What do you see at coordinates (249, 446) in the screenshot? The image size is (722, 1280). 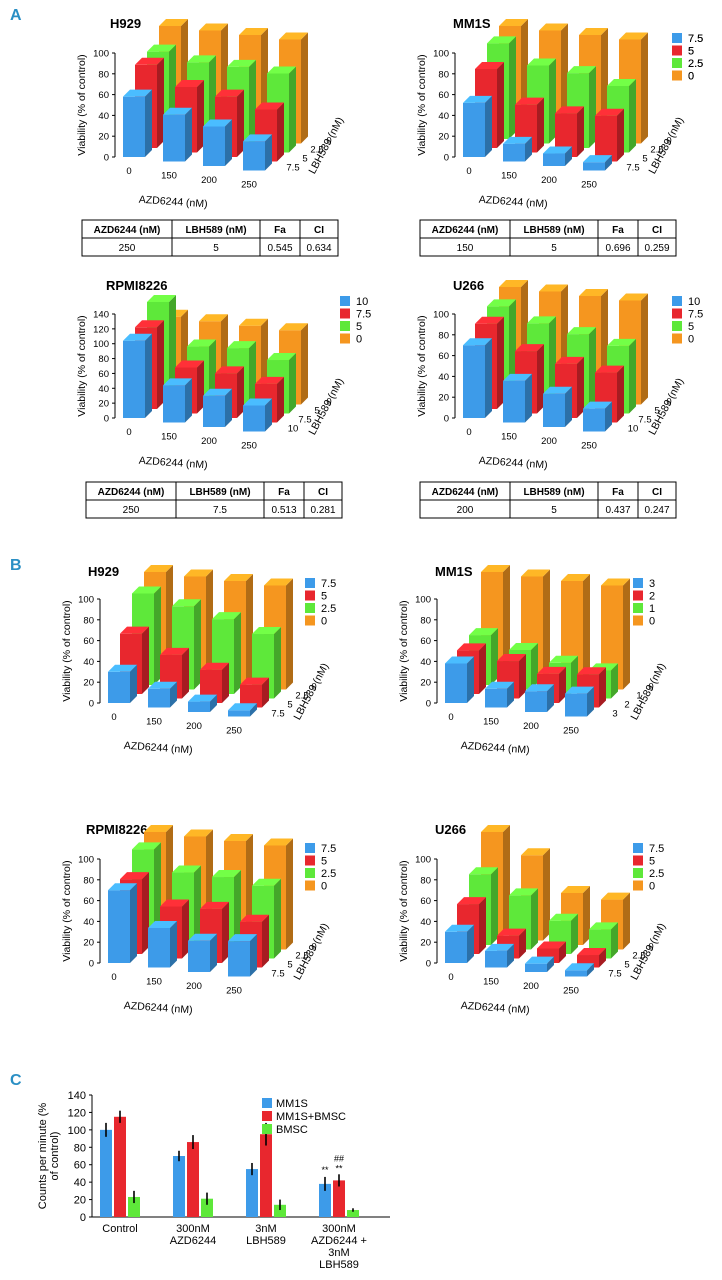 I see `panel-a-rpmi8226-x-tick-label: 250` at bounding box center [249, 446].